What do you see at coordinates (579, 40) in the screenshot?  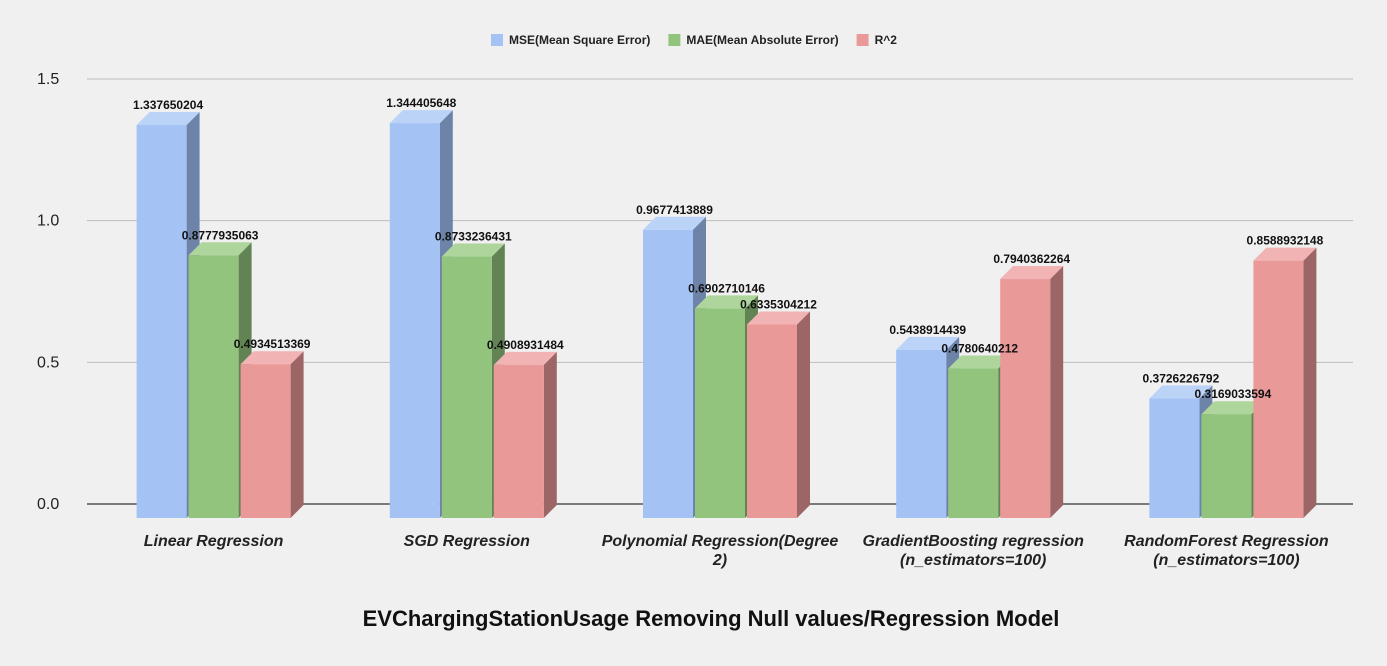 I see `legend-label: MSE(Mean Square Error)` at bounding box center [579, 40].